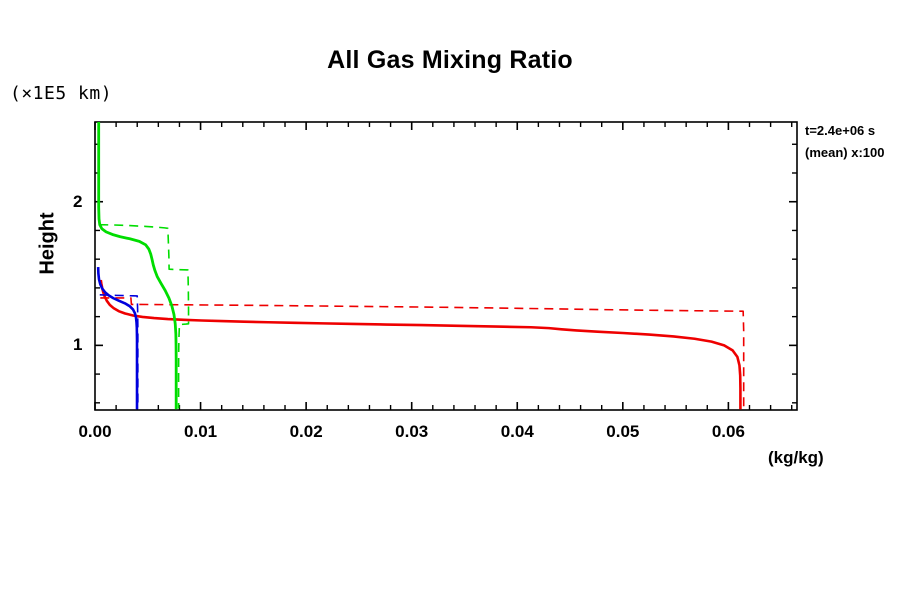 Image resolution: width=900 pixels, height=600 pixels. Describe the element at coordinates (728, 431) in the screenshot. I see `x-tick-label: 0.06` at that location.